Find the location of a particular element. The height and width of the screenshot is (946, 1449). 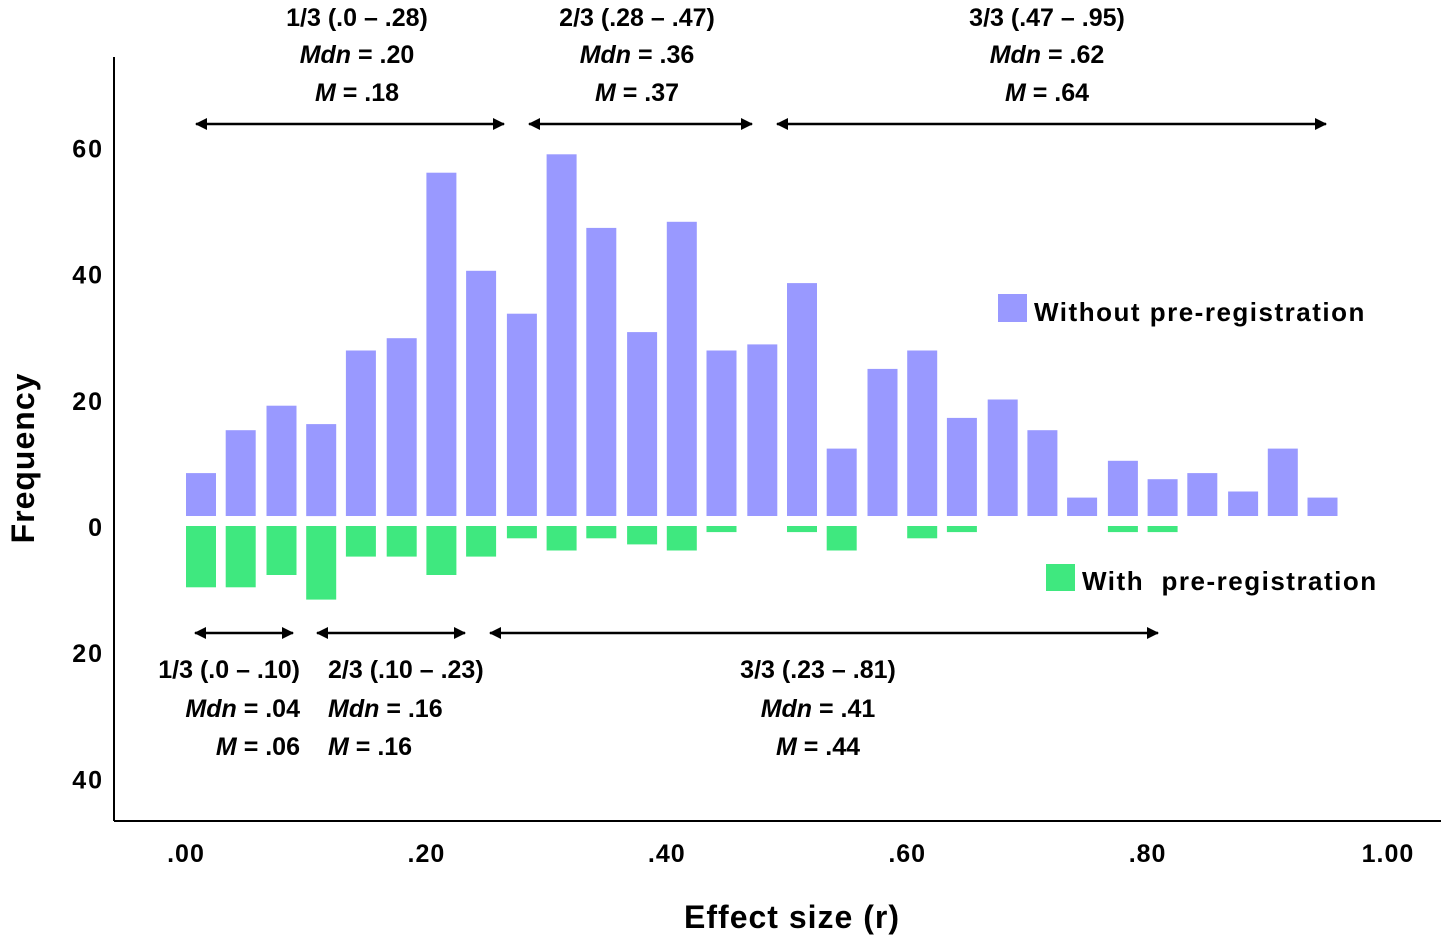

mean-value: = .16 is located at coordinates (380, 747).